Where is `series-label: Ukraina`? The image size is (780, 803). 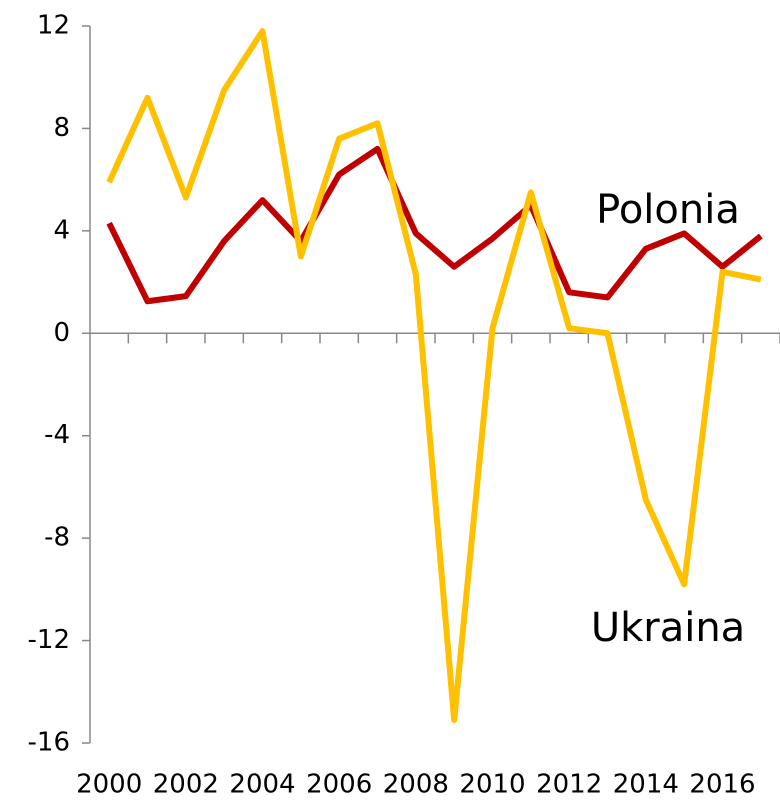 series-label: Ukraina is located at coordinates (668, 628).